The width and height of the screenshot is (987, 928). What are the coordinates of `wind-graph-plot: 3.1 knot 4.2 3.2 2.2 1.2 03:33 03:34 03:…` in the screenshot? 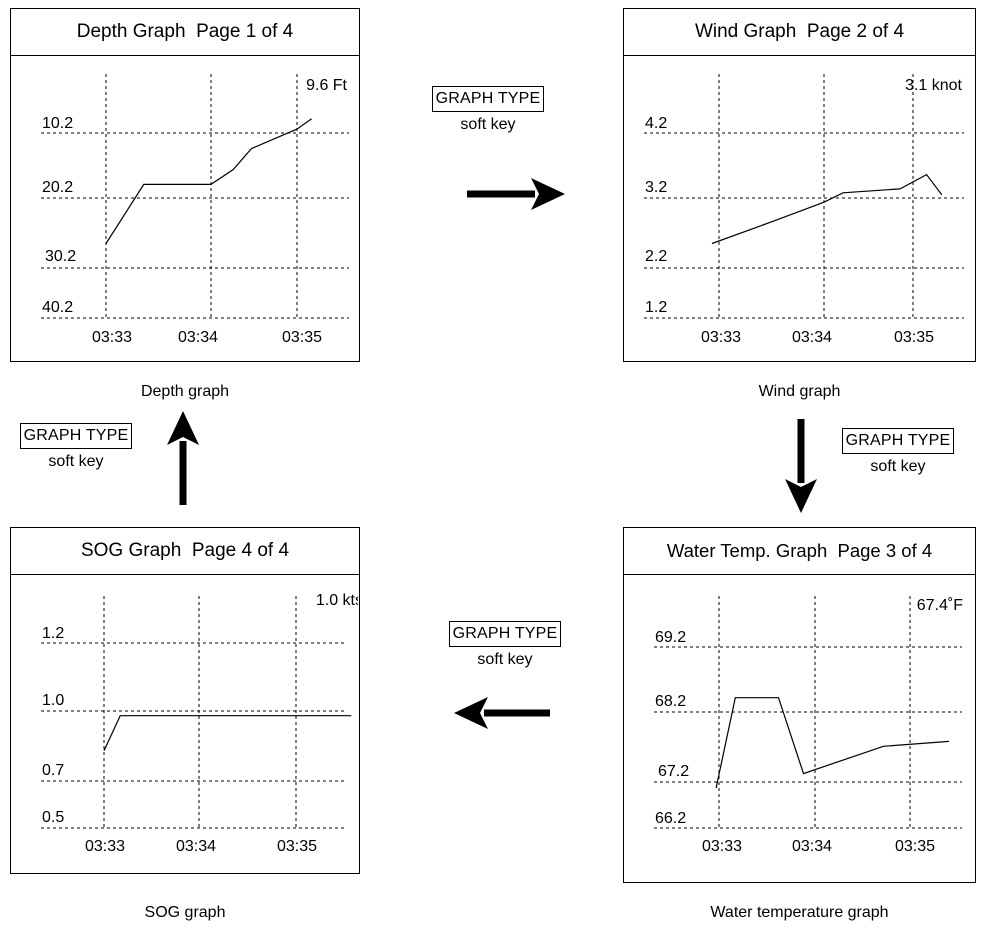 It's located at (804, 210).